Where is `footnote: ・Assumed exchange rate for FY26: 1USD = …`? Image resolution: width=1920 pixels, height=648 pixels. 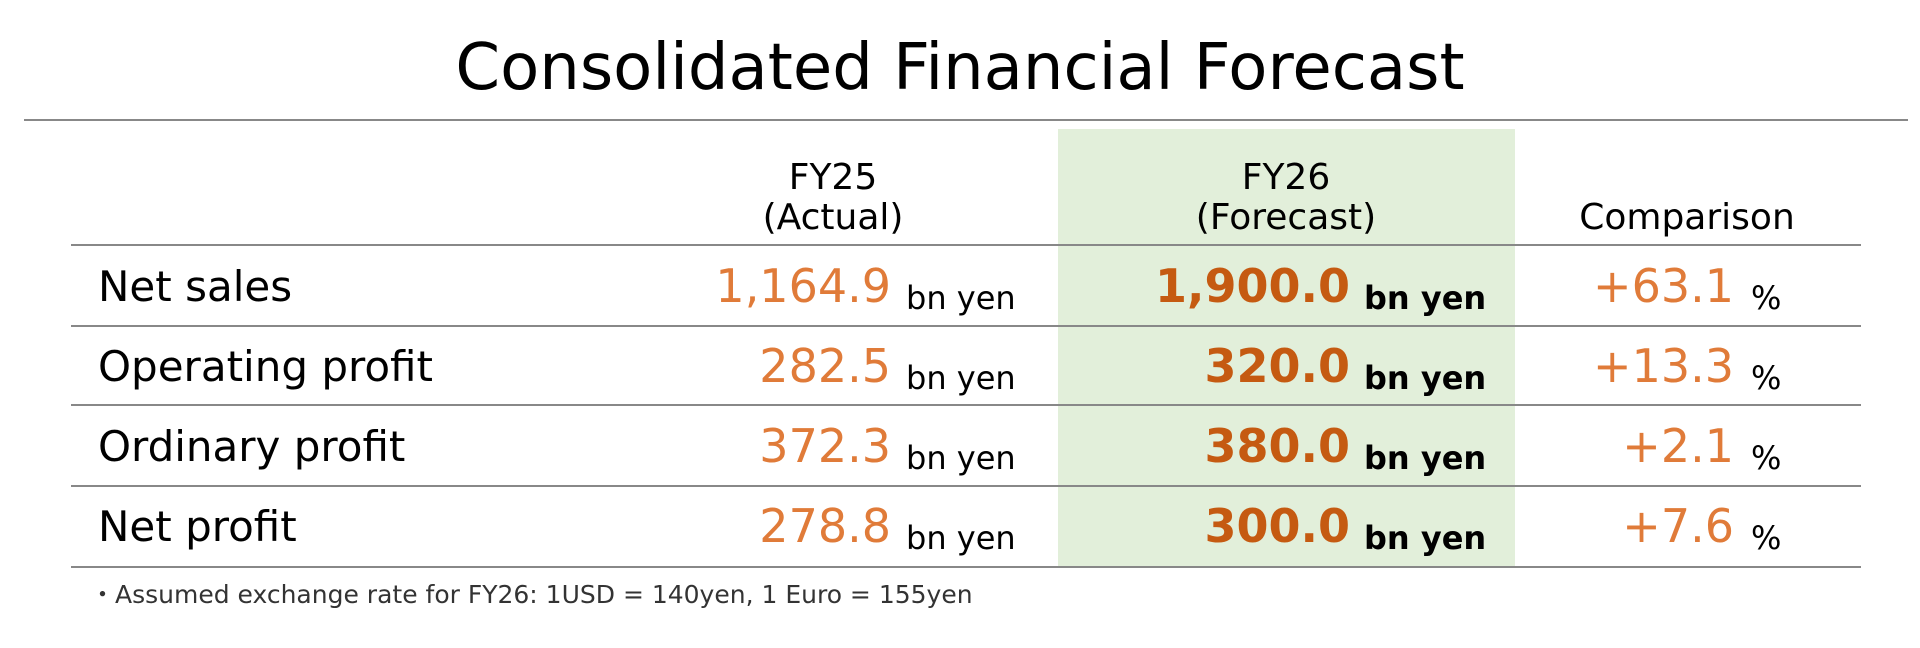 footnote: ・Assumed exchange rate for FY26: 1USD = … is located at coordinates (531, 594).